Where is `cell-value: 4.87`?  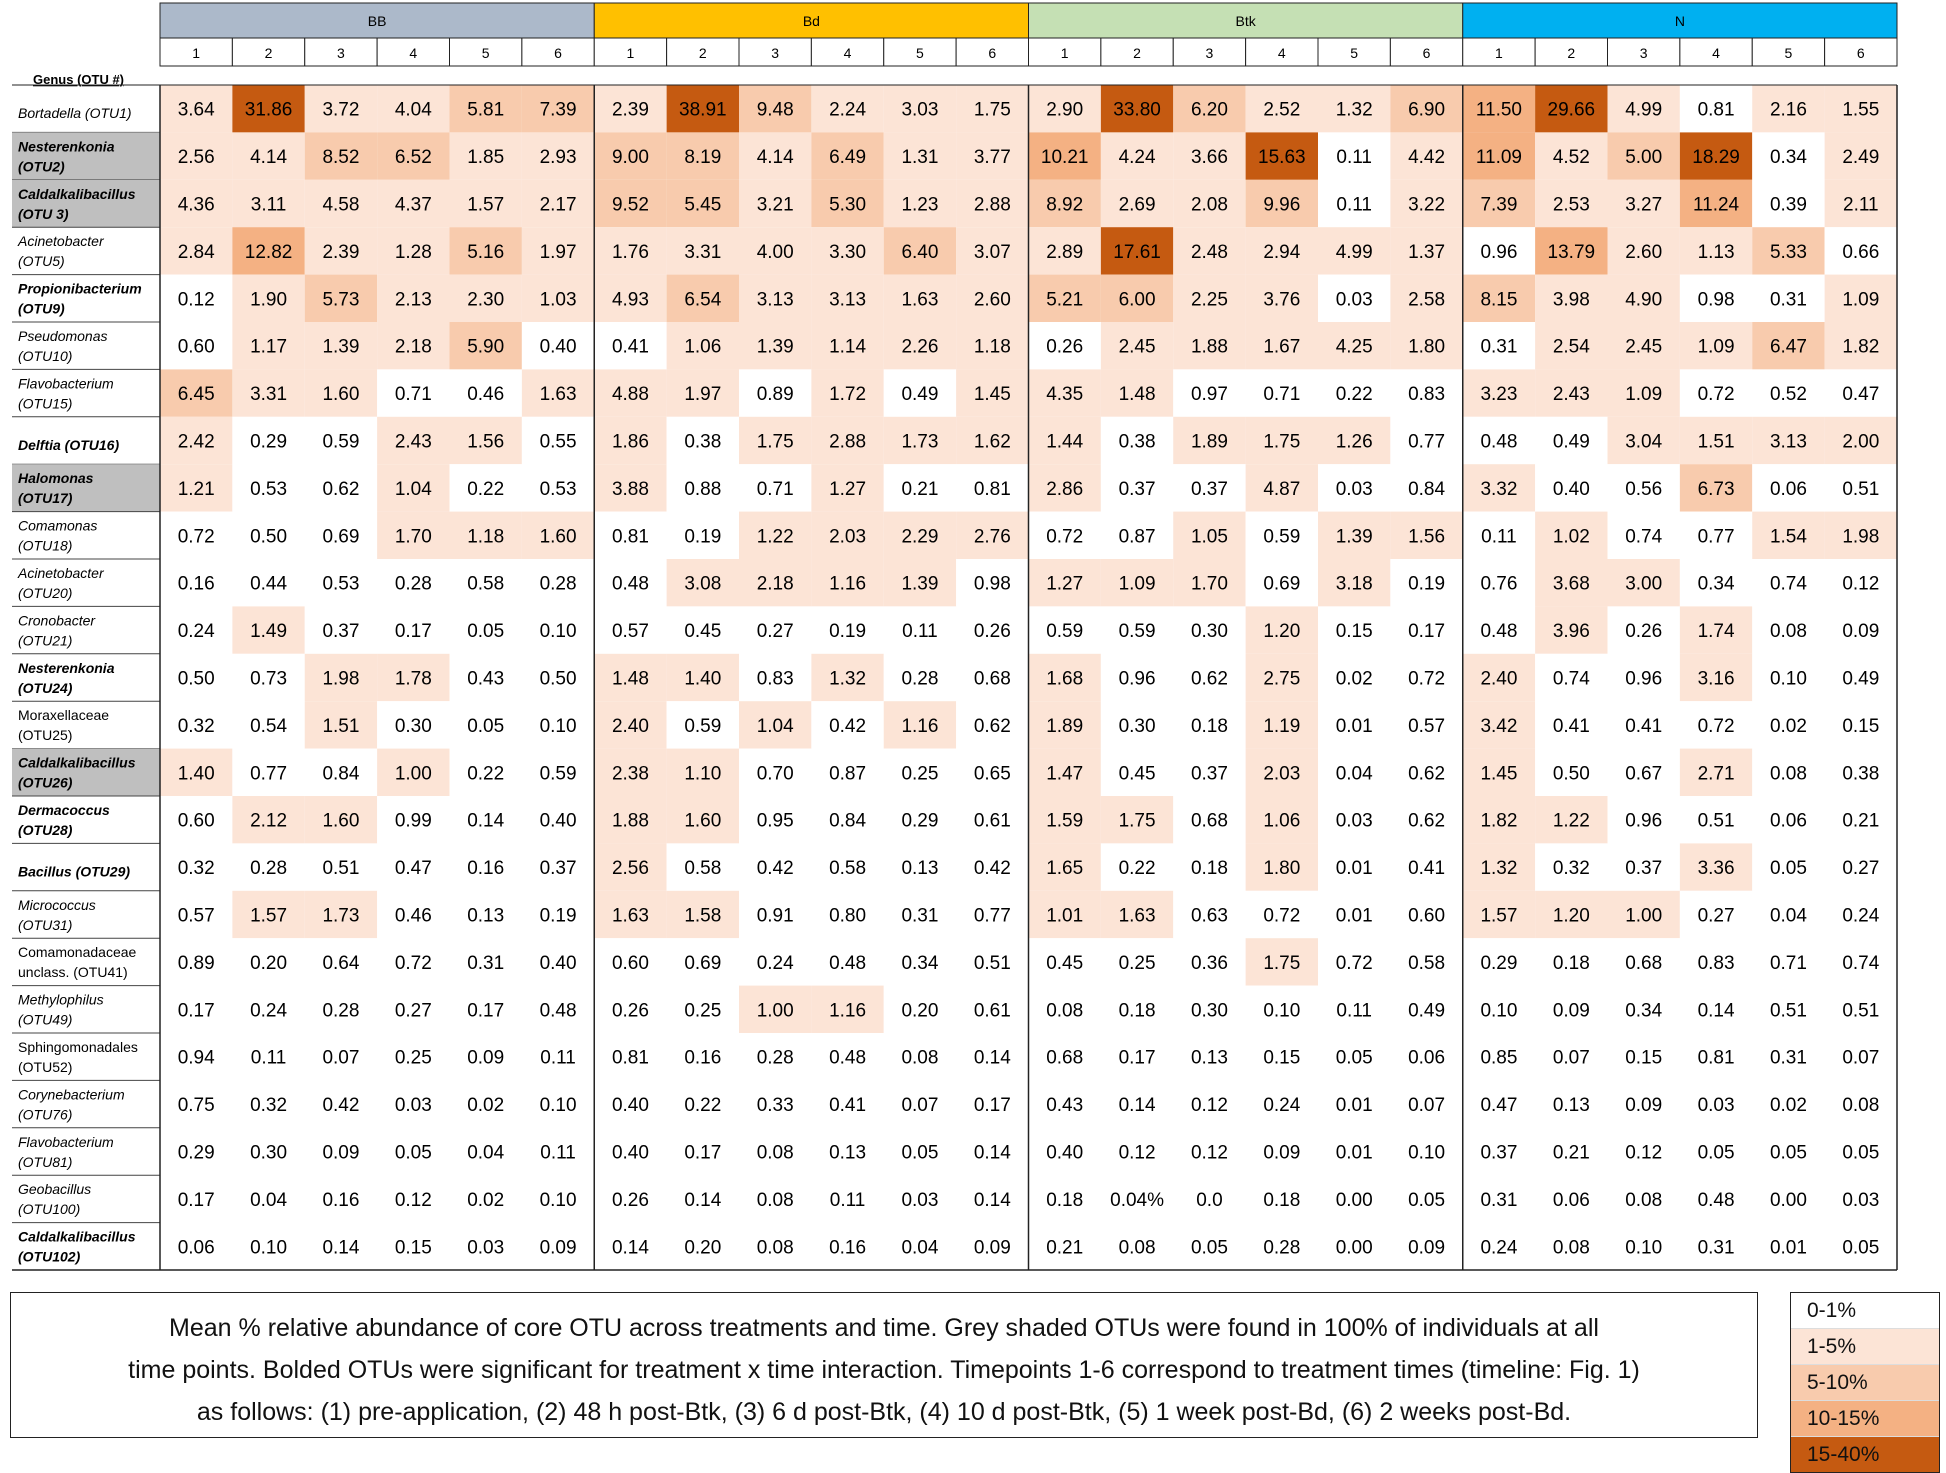
cell-value: 4.87 is located at coordinates (1281, 489).